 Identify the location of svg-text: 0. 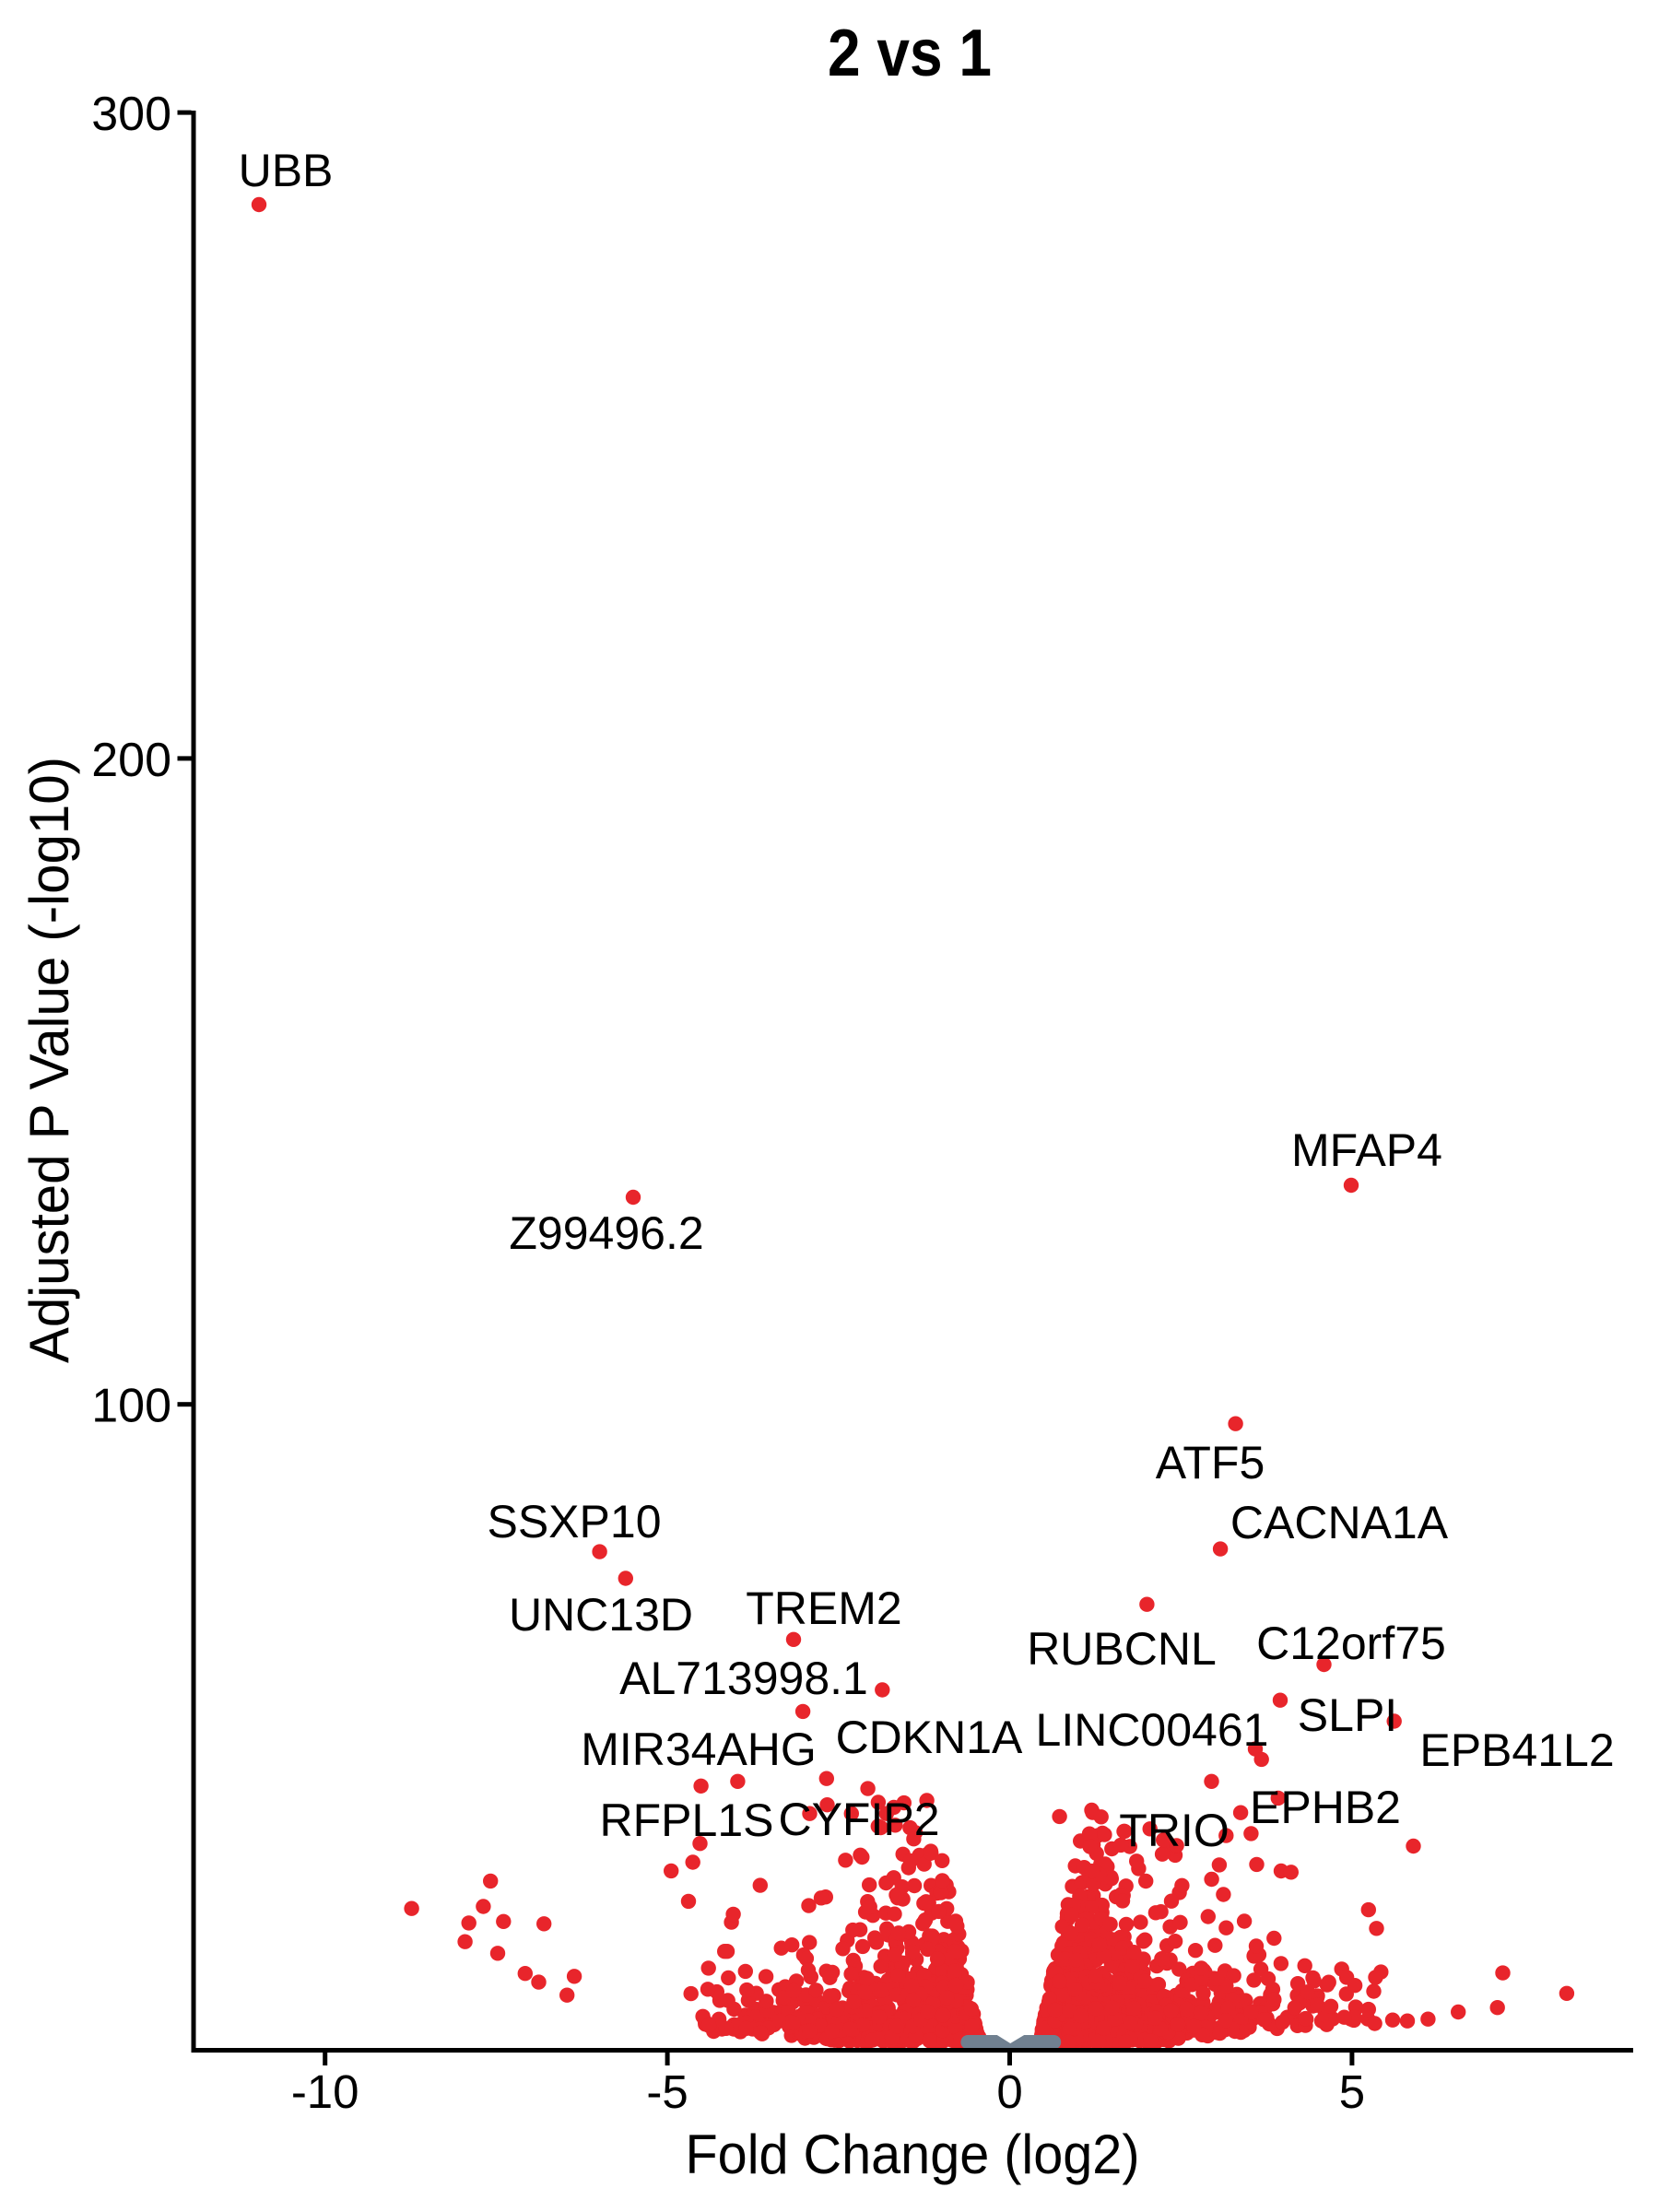
(1009, 2091).